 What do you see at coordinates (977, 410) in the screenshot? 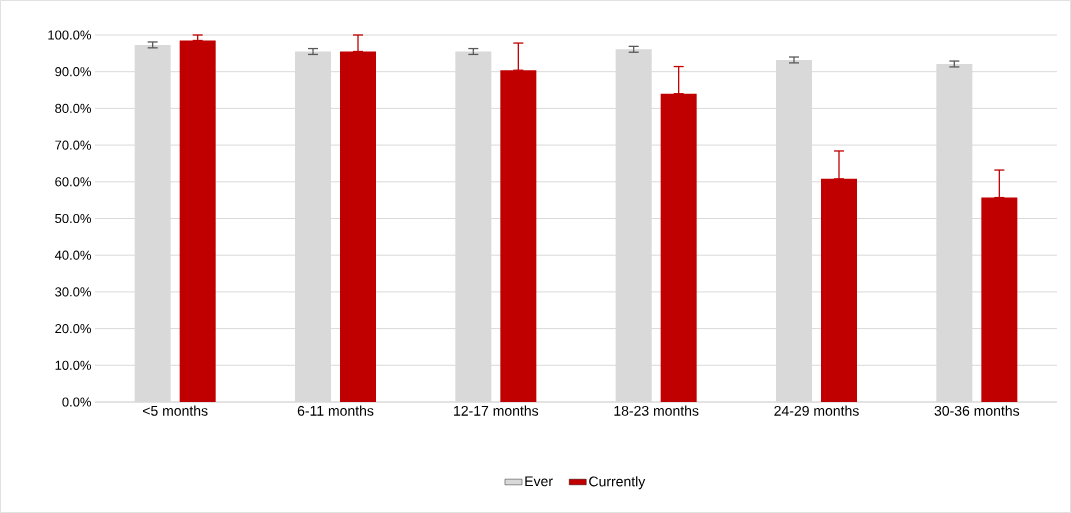
I see `x-tick-label: 30-36 months` at bounding box center [977, 410].